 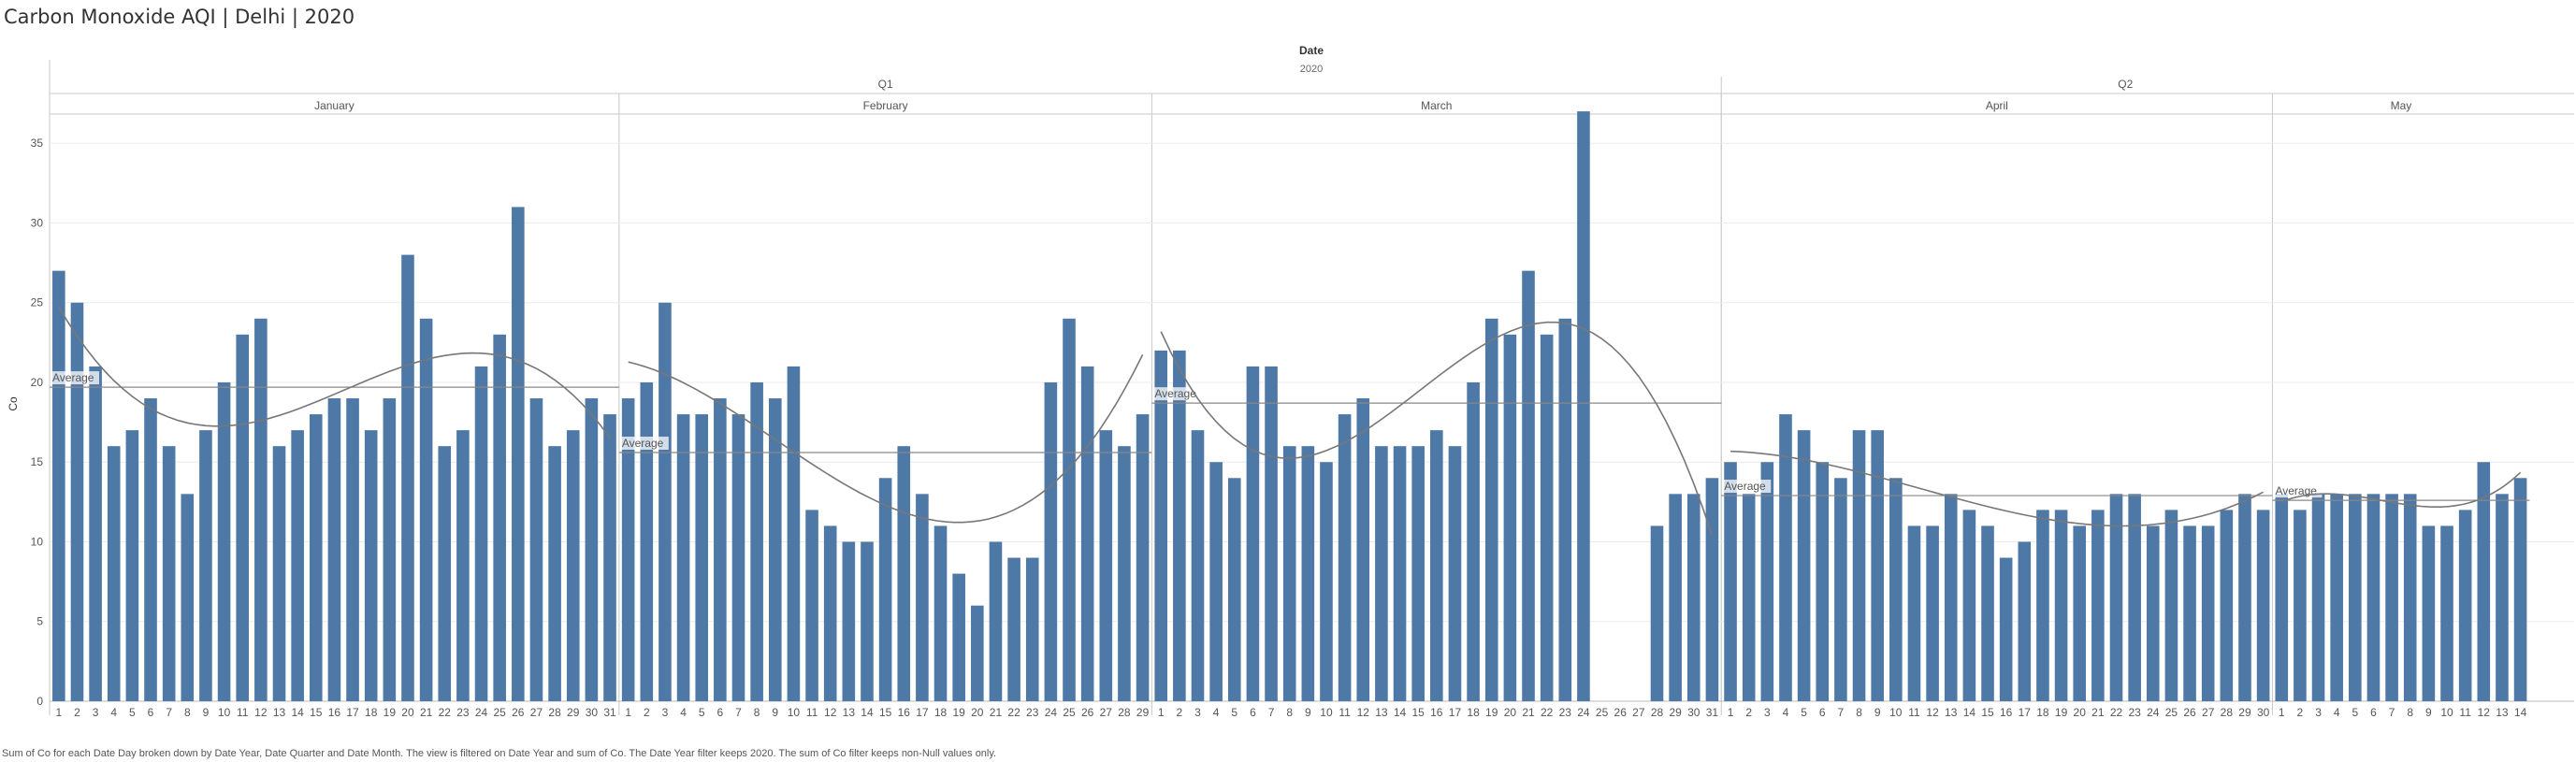 I want to click on x-tick-label: 17, so click(x=1455, y=712).